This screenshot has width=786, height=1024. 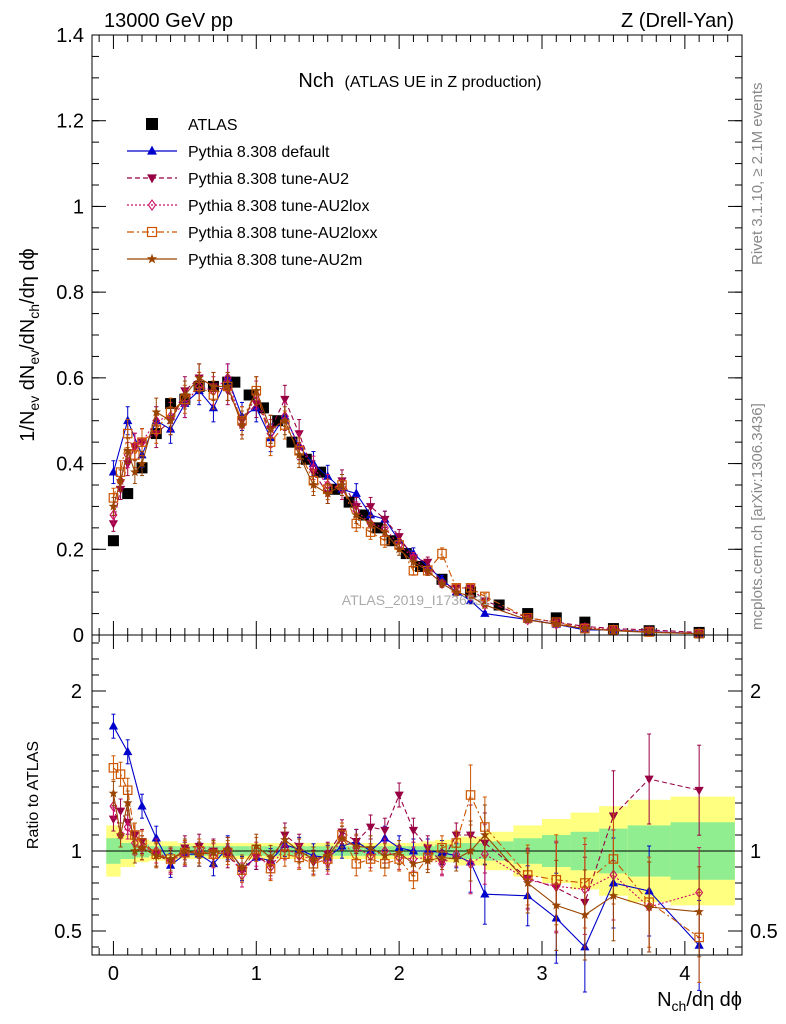 I want to click on legend-entry: ATLAS, so click(x=192, y=125).